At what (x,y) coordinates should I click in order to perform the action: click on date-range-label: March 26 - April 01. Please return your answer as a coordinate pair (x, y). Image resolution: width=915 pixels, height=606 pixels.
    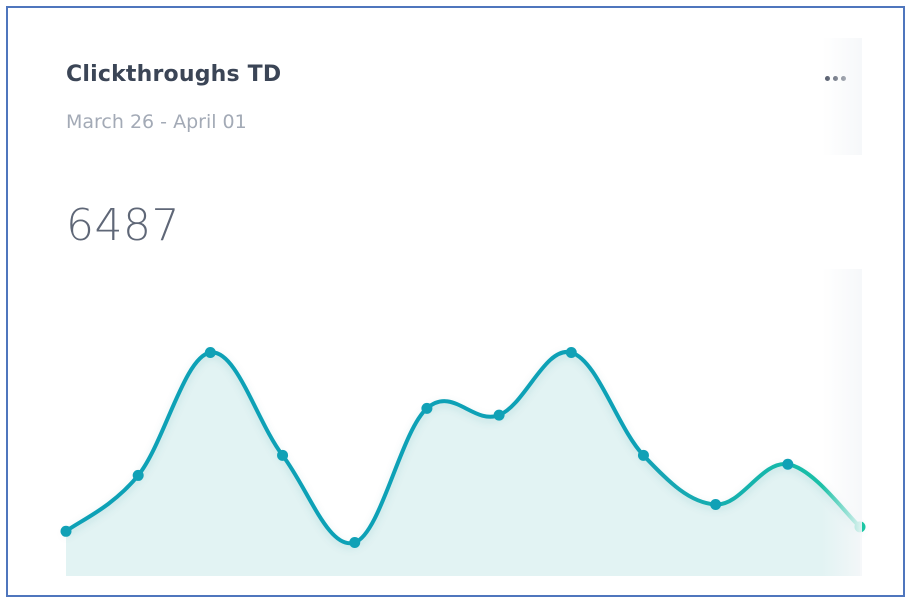
    Looking at the image, I should click on (156, 122).